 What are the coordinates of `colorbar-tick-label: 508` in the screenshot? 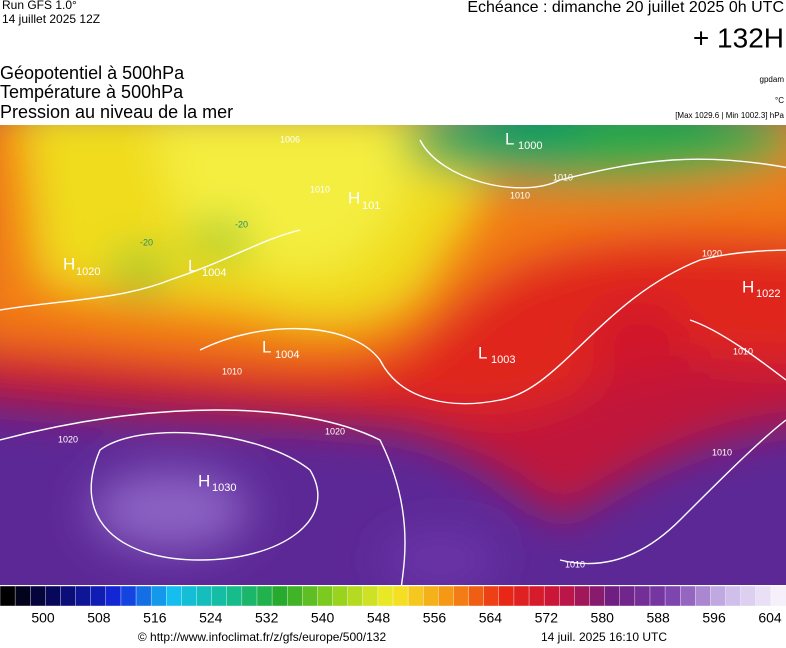 It's located at (99, 618).